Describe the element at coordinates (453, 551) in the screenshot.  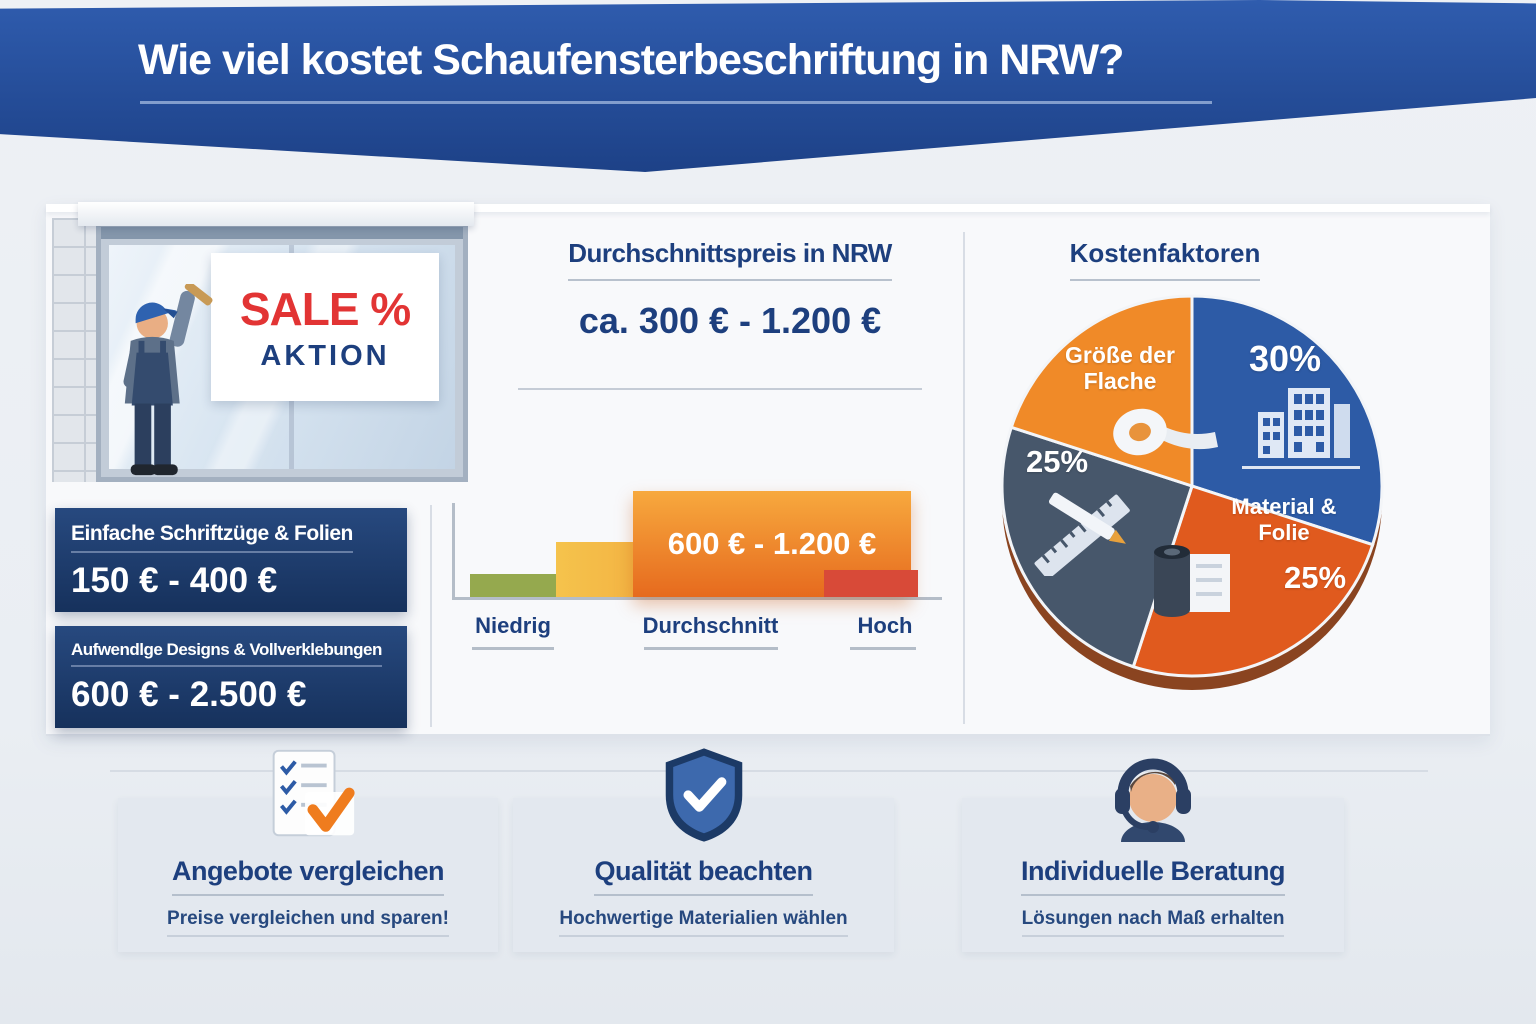
I see `bar-chart-y-axis` at that location.